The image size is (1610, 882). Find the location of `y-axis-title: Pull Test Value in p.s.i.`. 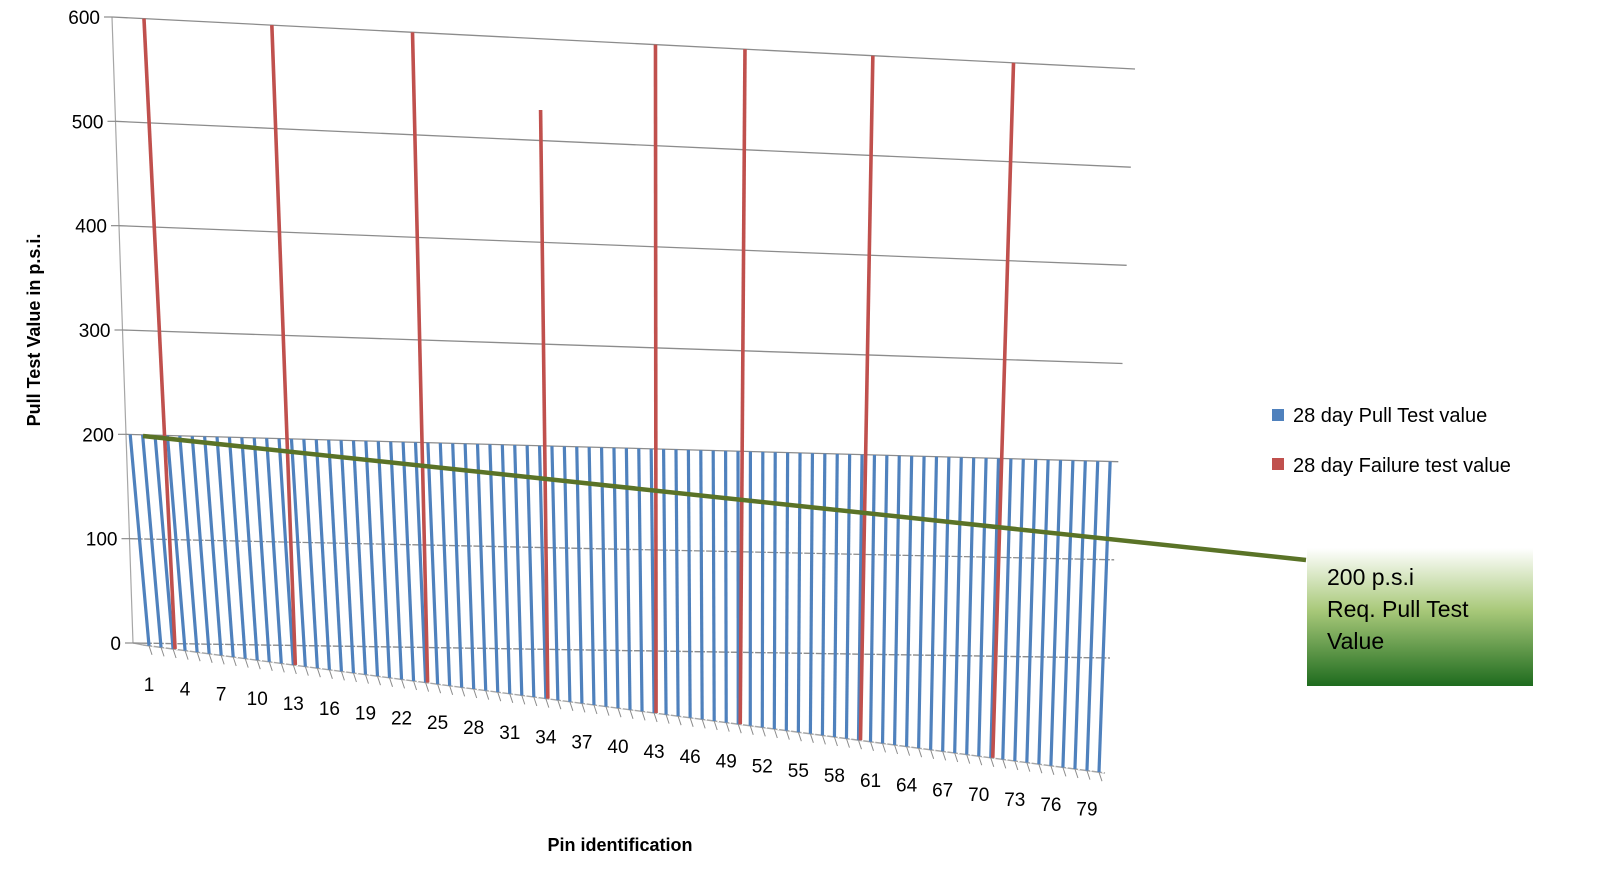

y-axis-title: Pull Test Value in p.s.i. is located at coordinates (34, 330).